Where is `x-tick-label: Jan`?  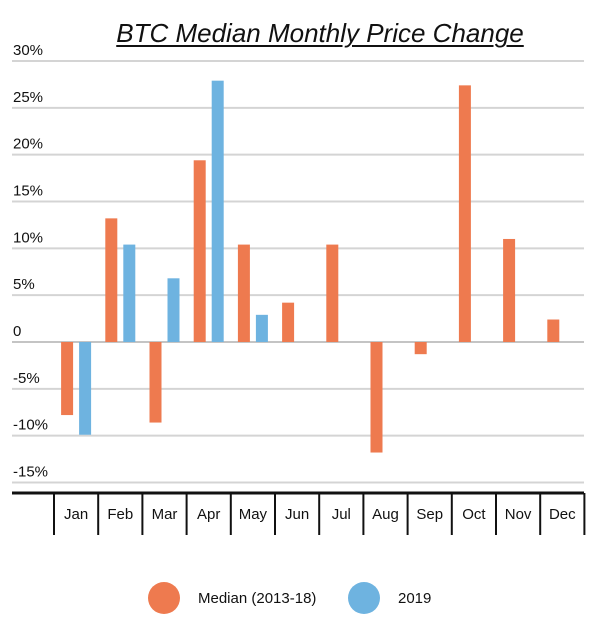 x-tick-label: Jan is located at coordinates (76, 514).